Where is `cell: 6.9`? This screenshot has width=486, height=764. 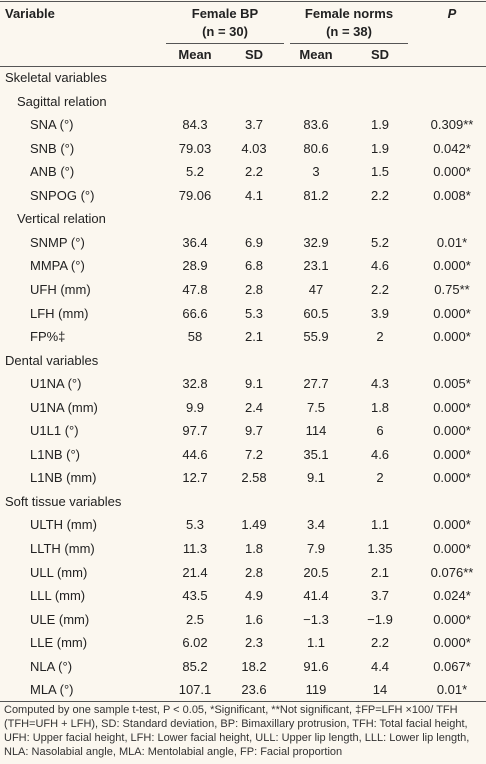 cell: 6.9 is located at coordinates (254, 242).